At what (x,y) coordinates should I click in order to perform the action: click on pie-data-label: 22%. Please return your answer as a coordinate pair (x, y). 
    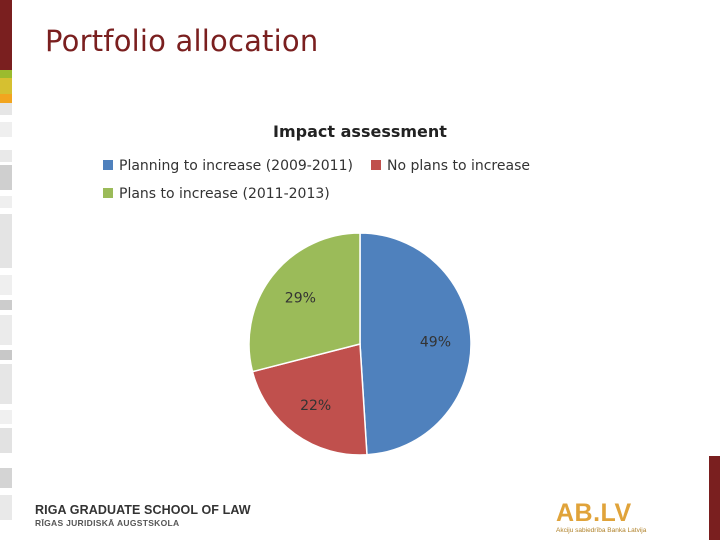
    Looking at the image, I should click on (315, 406).